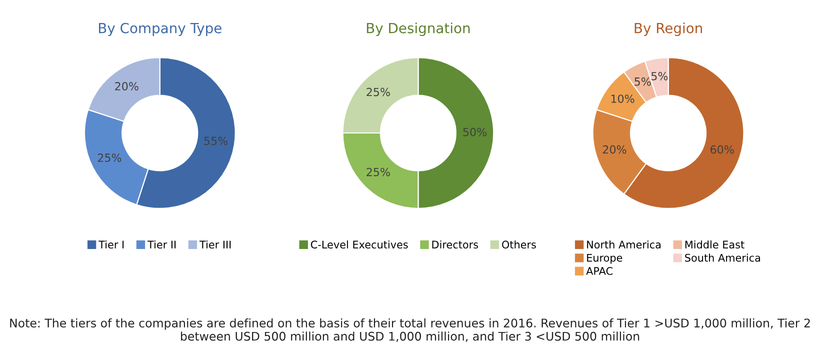 The width and height of the screenshot is (820, 350). What do you see at coordinates (475, 132) in the screenshot?
I see `data-label: 50%` at bounding box center [475, 132].